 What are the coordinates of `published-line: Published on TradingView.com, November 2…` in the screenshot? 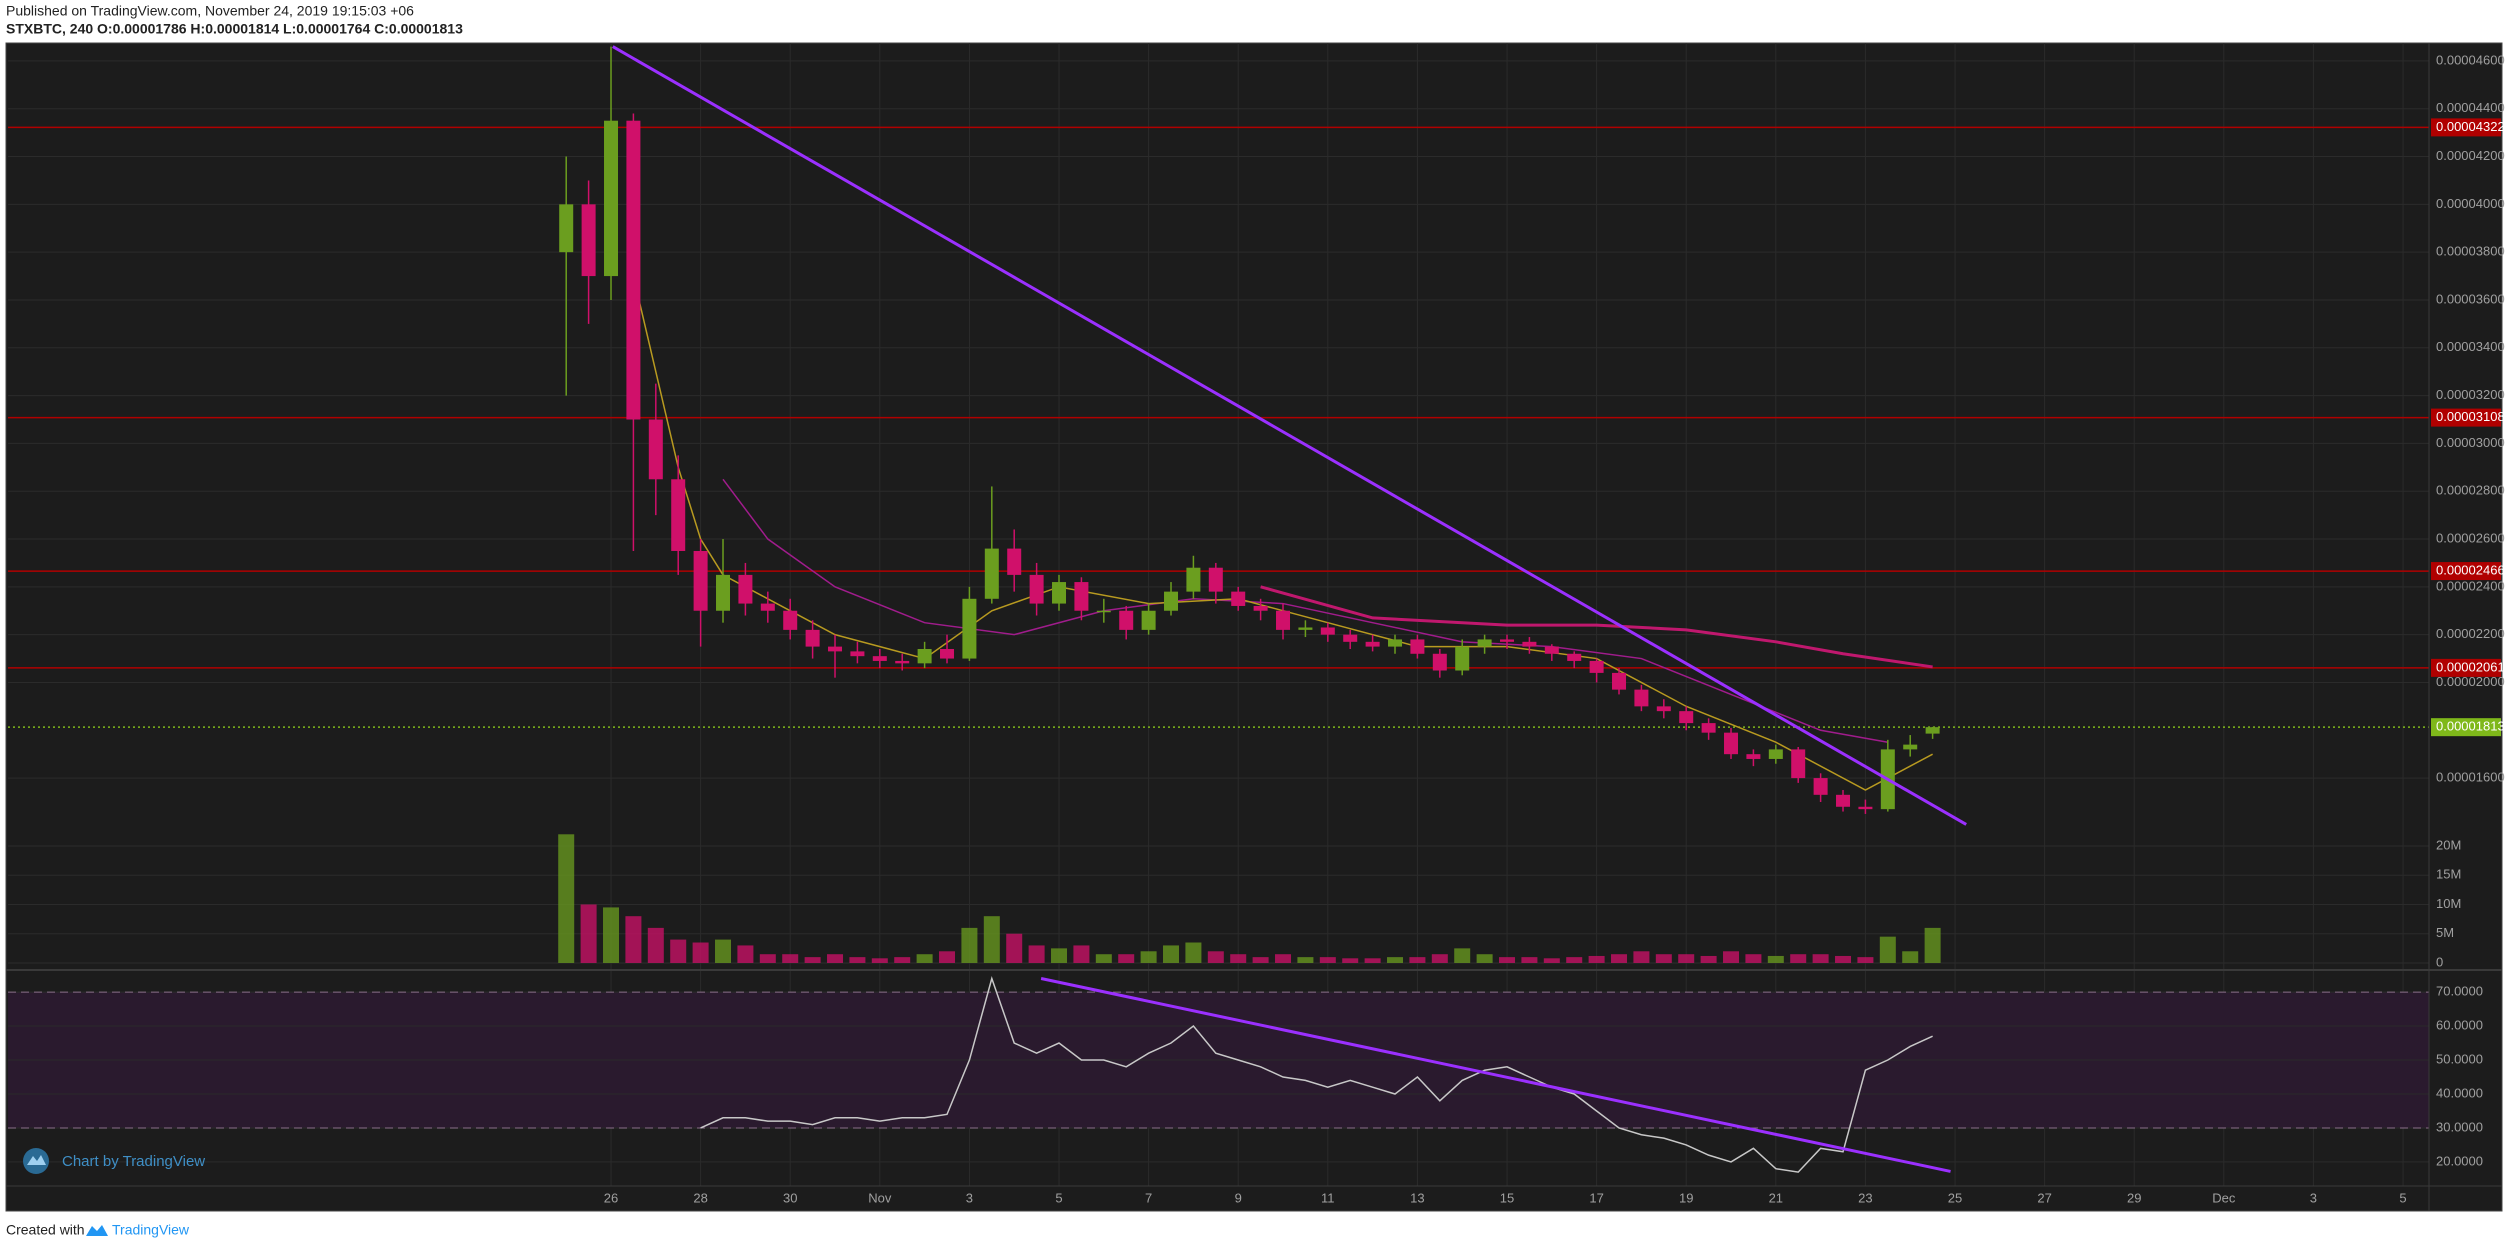 It's located at (210, 11).